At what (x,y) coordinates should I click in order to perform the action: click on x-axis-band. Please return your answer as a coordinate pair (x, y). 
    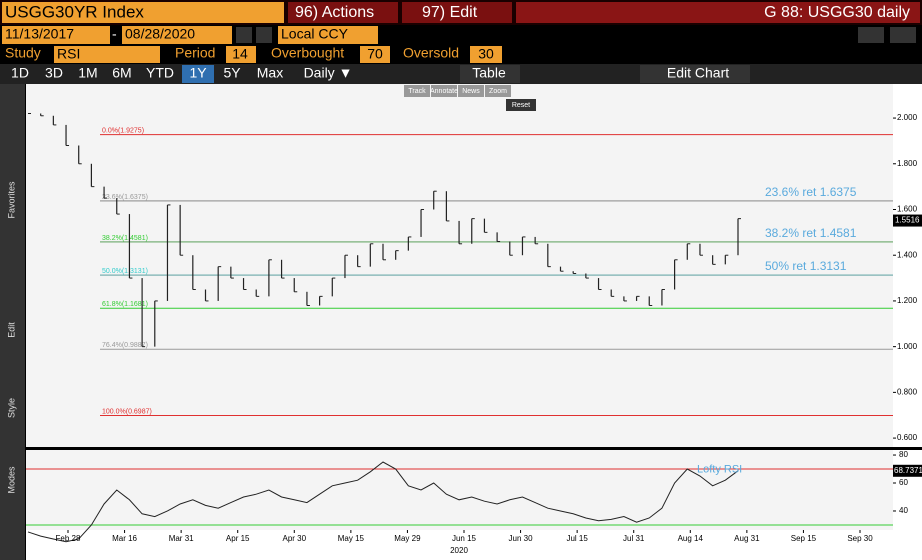
    Looking at the image, I should click on (474, 545).